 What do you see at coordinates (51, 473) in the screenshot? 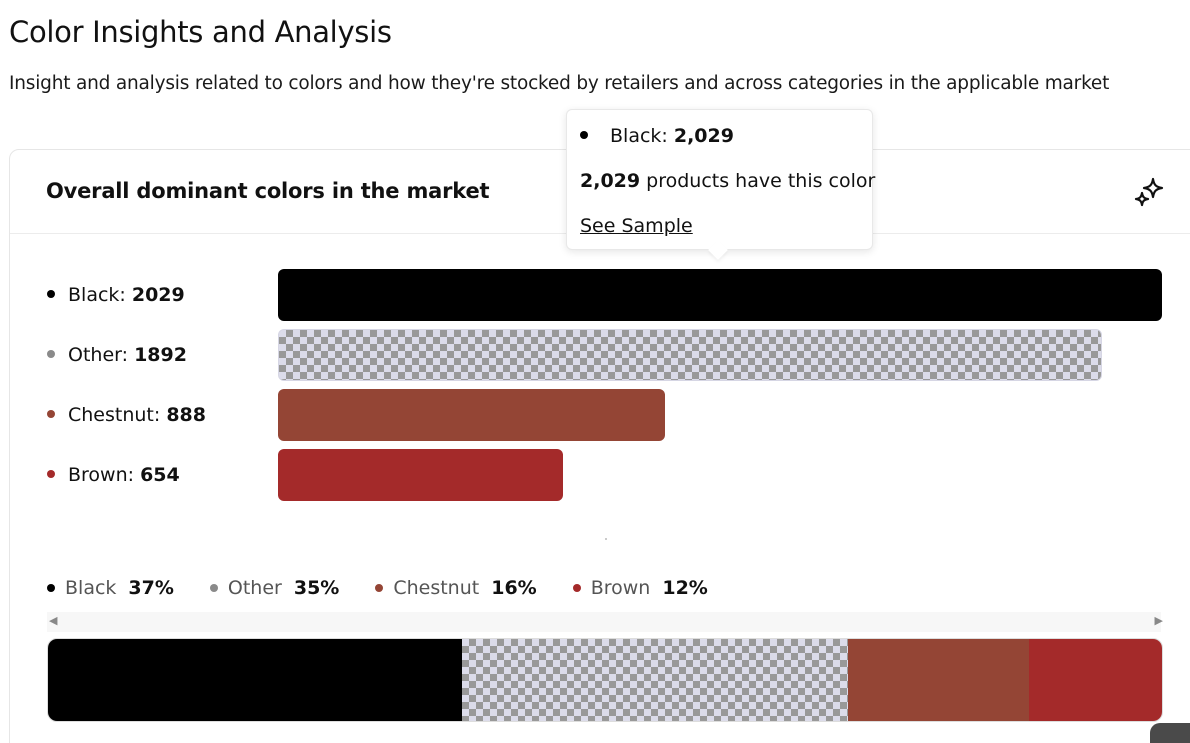
I see `brown-dot` at bounding box center [51, 473].